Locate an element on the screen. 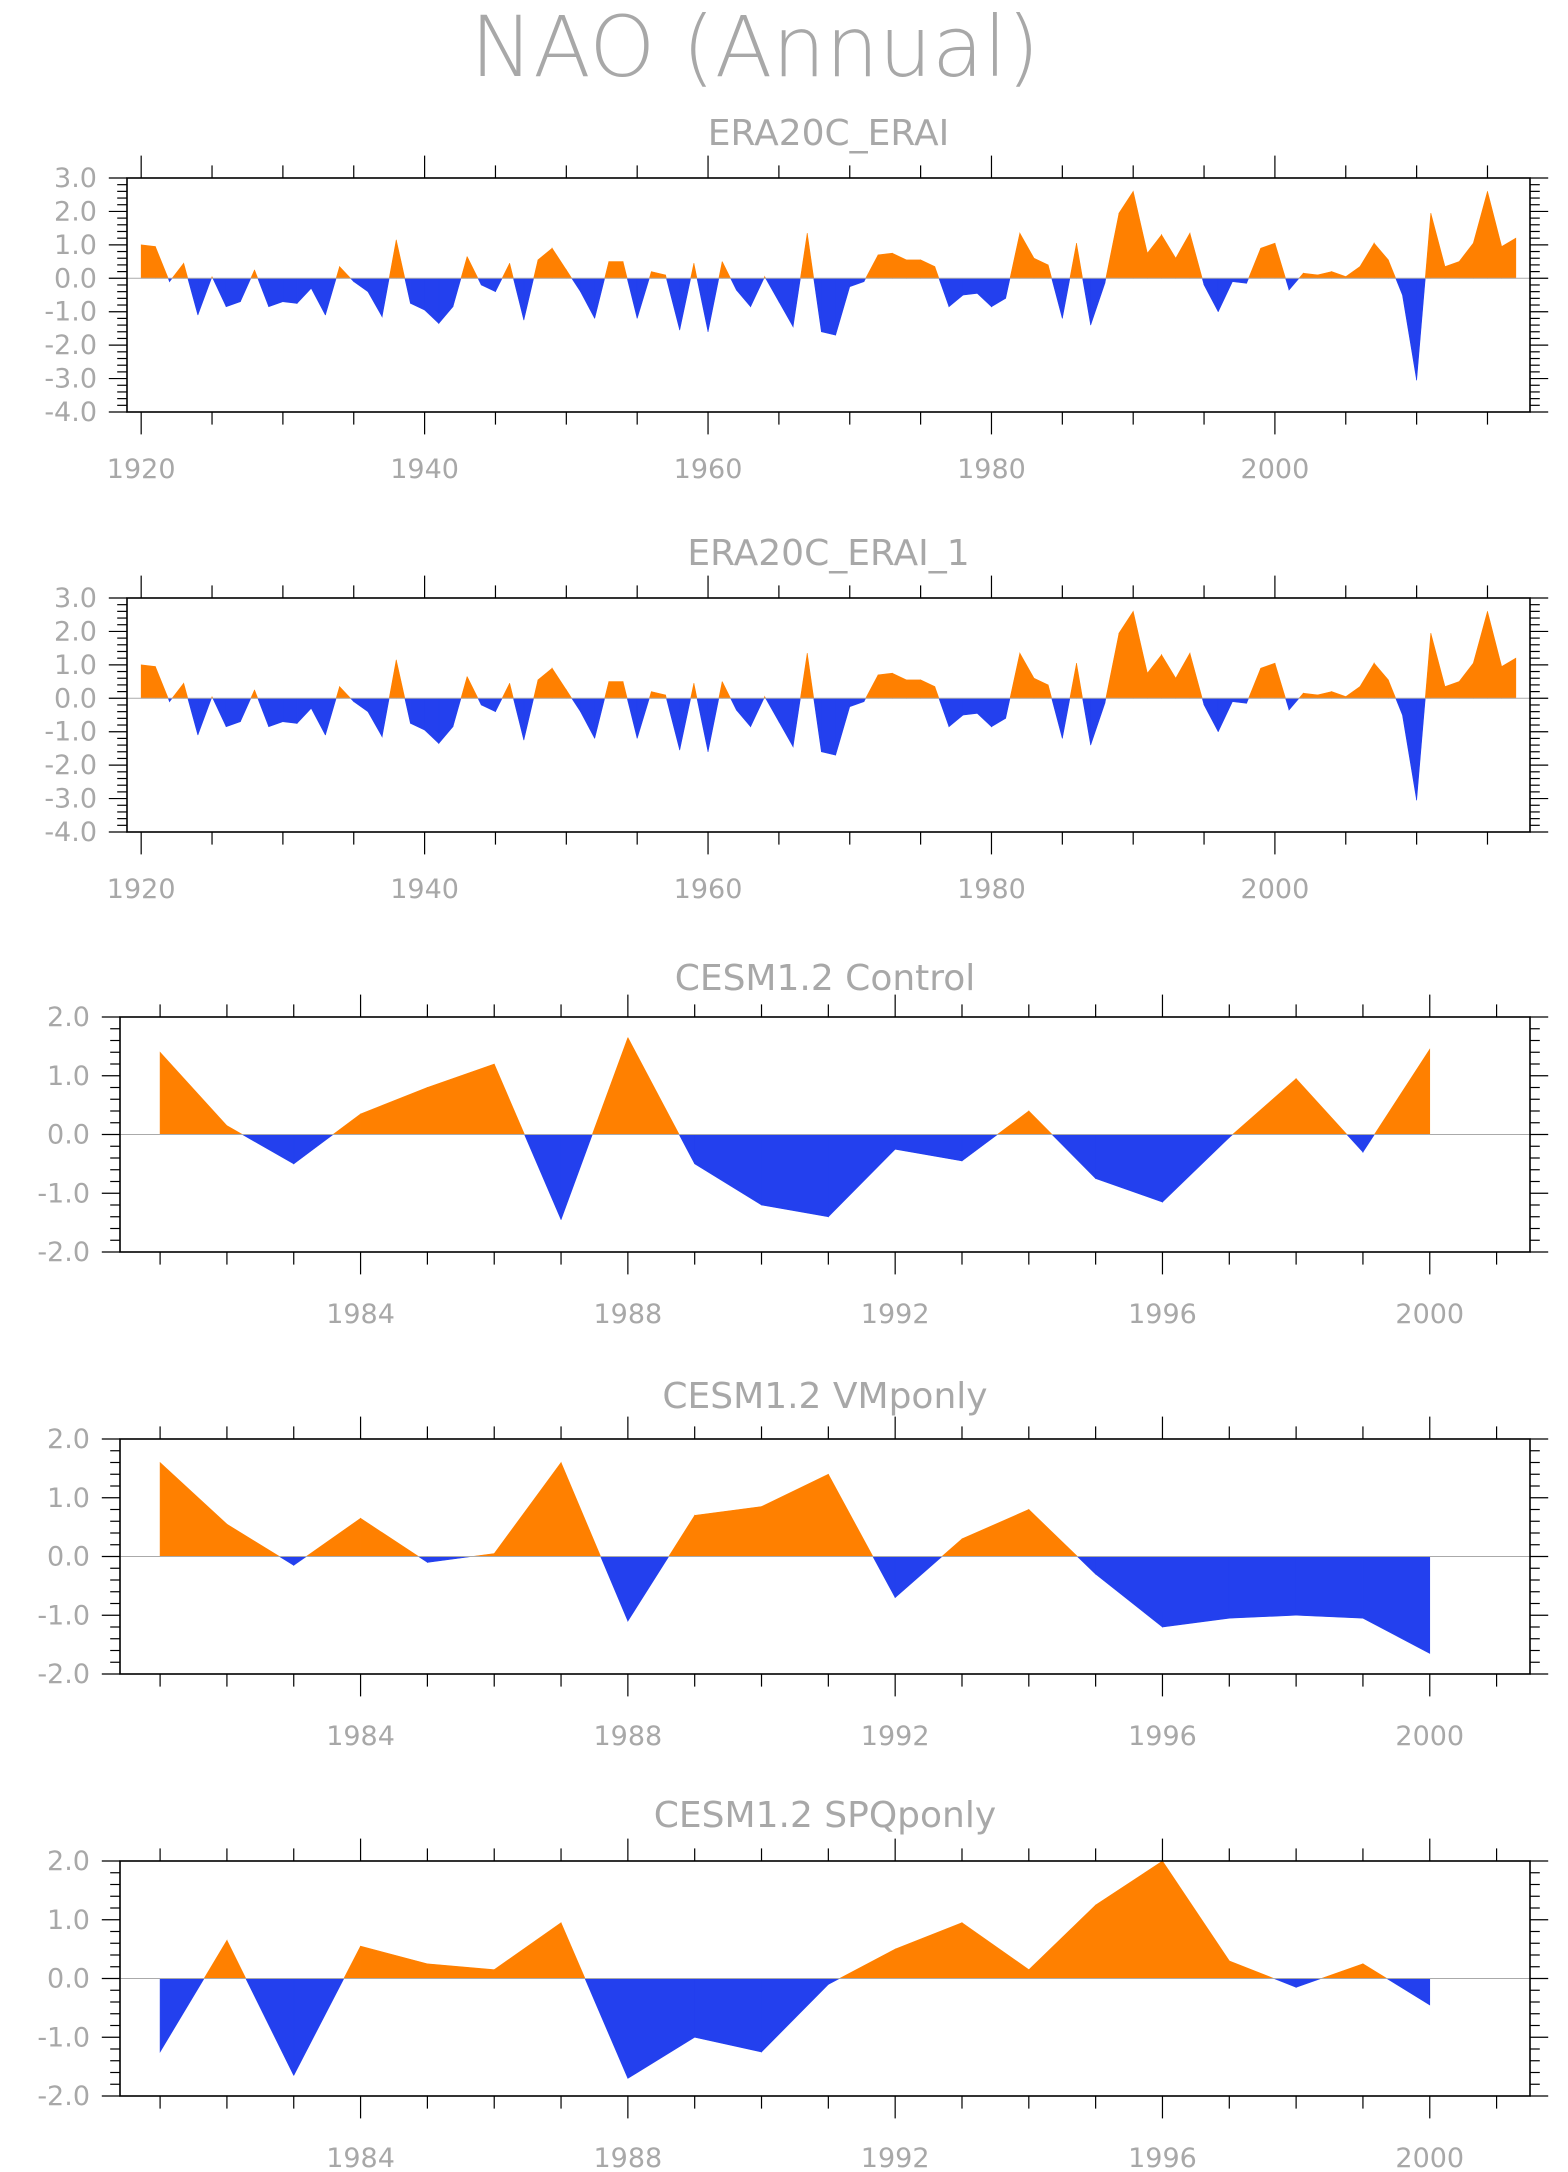 The image size is (1568, 2172). panel-title: ERA20C_ERAI is located at coordinates (828, 133).